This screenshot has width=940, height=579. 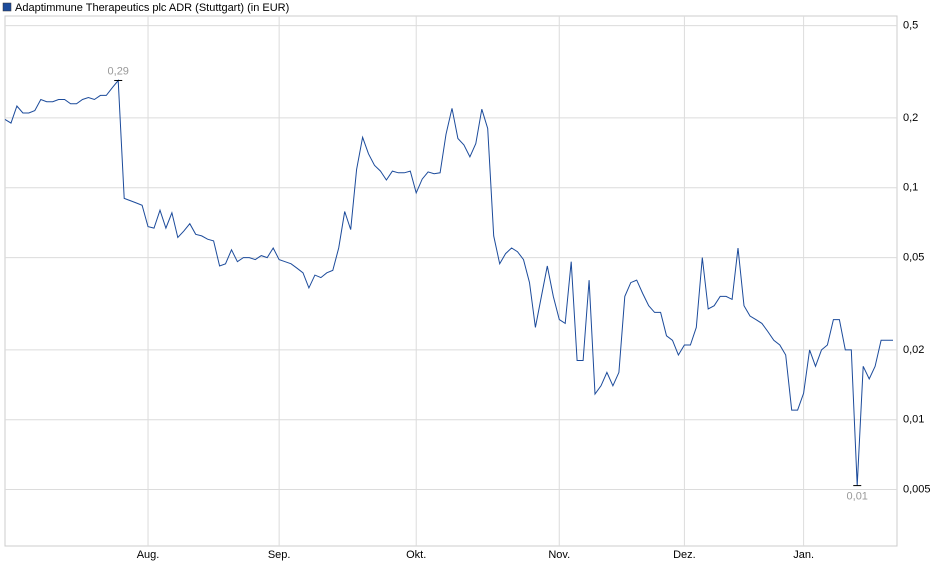 I want to click on legend-swatch, so click(x=7, y=7).